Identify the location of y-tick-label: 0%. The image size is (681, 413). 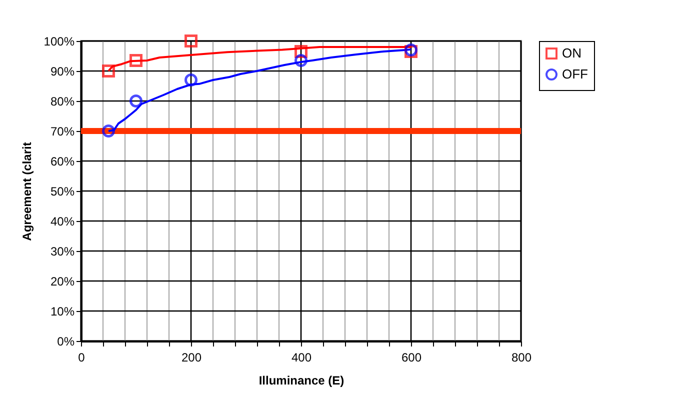
(66, 341).